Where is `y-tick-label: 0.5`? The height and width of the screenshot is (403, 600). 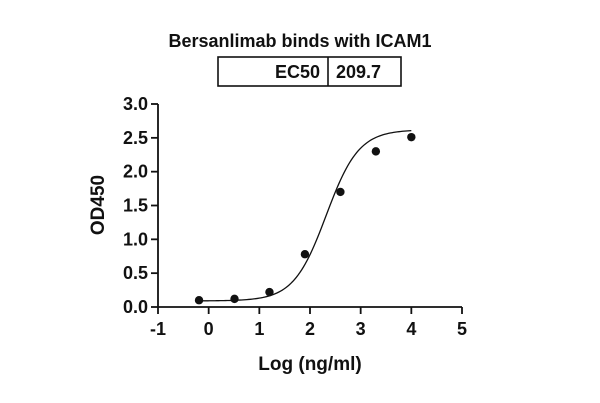 y-tick-label: 0.5 is located at coordinates (135, 273).